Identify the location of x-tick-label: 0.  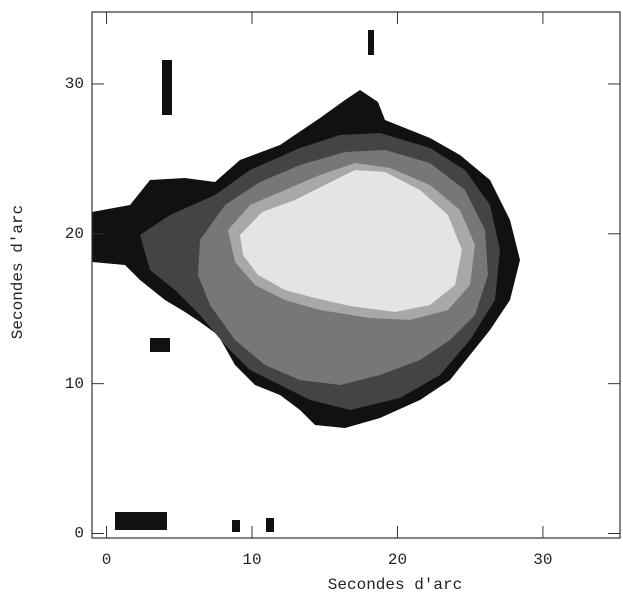
(107, 560).